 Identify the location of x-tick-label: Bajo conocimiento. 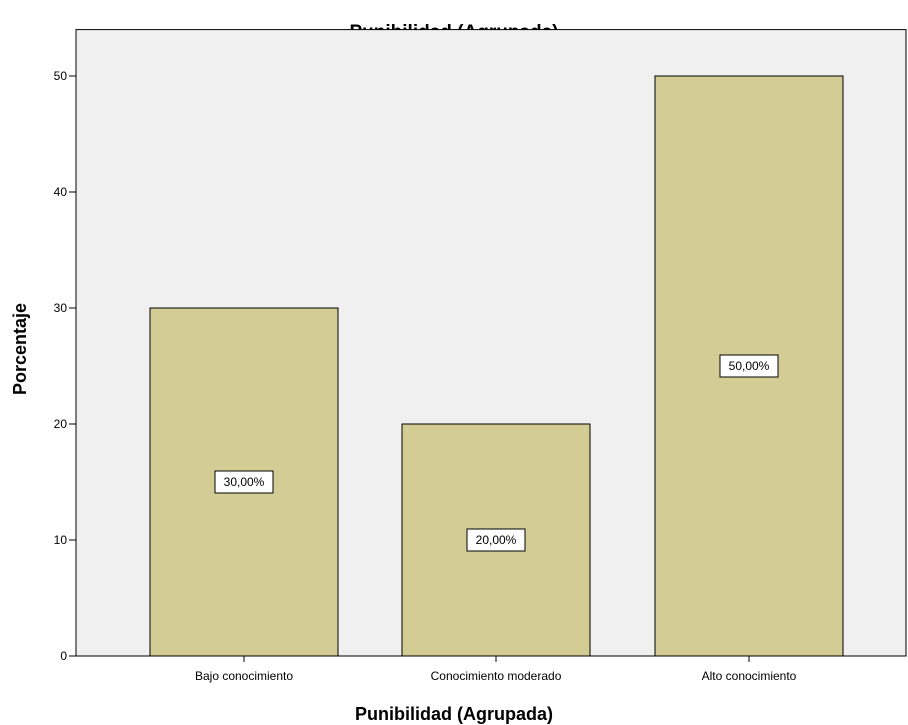
(244, 676).